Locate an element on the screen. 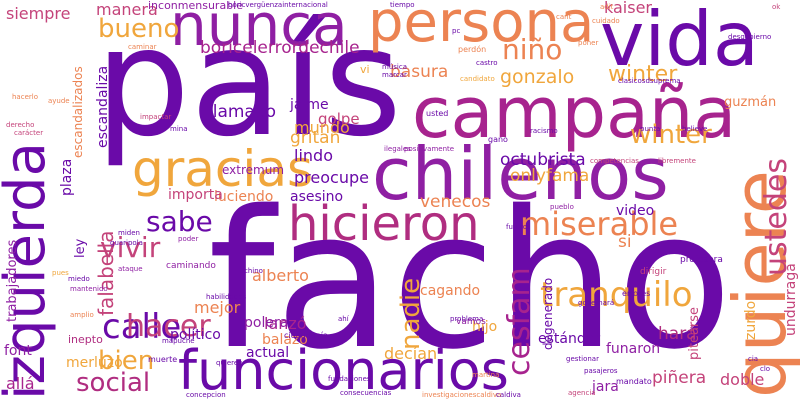 Image resolution: width=800 pixels, height=400 pixels. cloud-word: impactar is located at coordinates (156, 117).